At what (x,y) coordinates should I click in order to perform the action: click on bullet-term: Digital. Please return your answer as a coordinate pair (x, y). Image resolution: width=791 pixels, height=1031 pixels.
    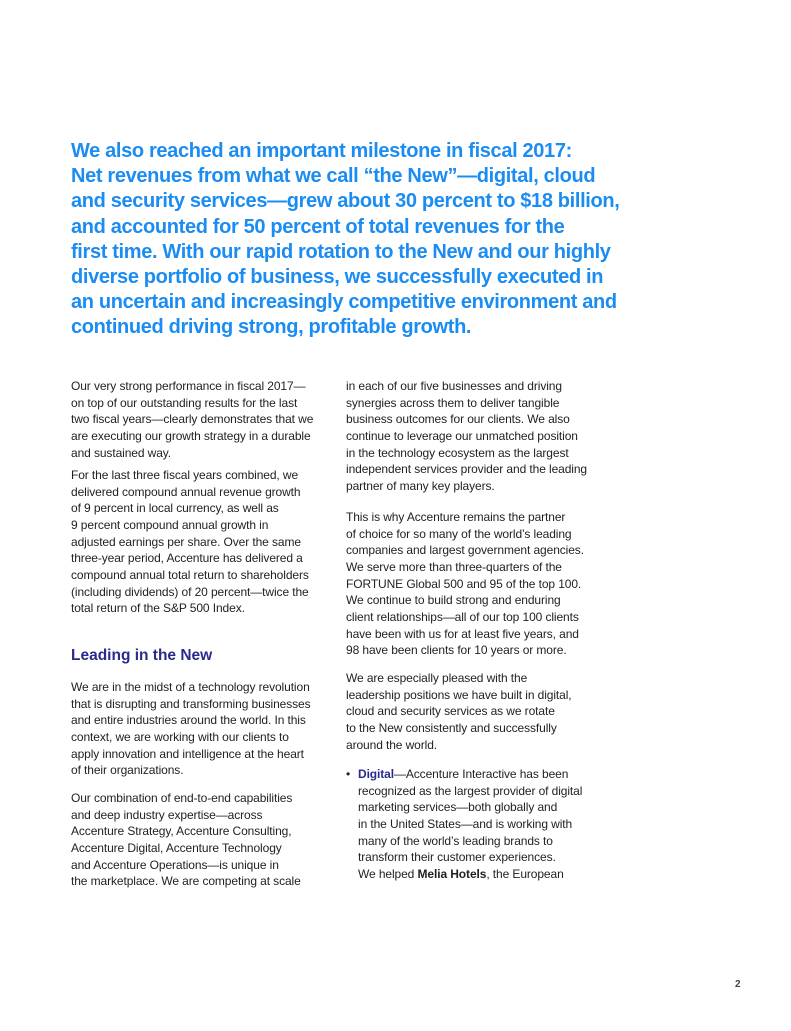
    Looking at the image, I should click on (376, 774).